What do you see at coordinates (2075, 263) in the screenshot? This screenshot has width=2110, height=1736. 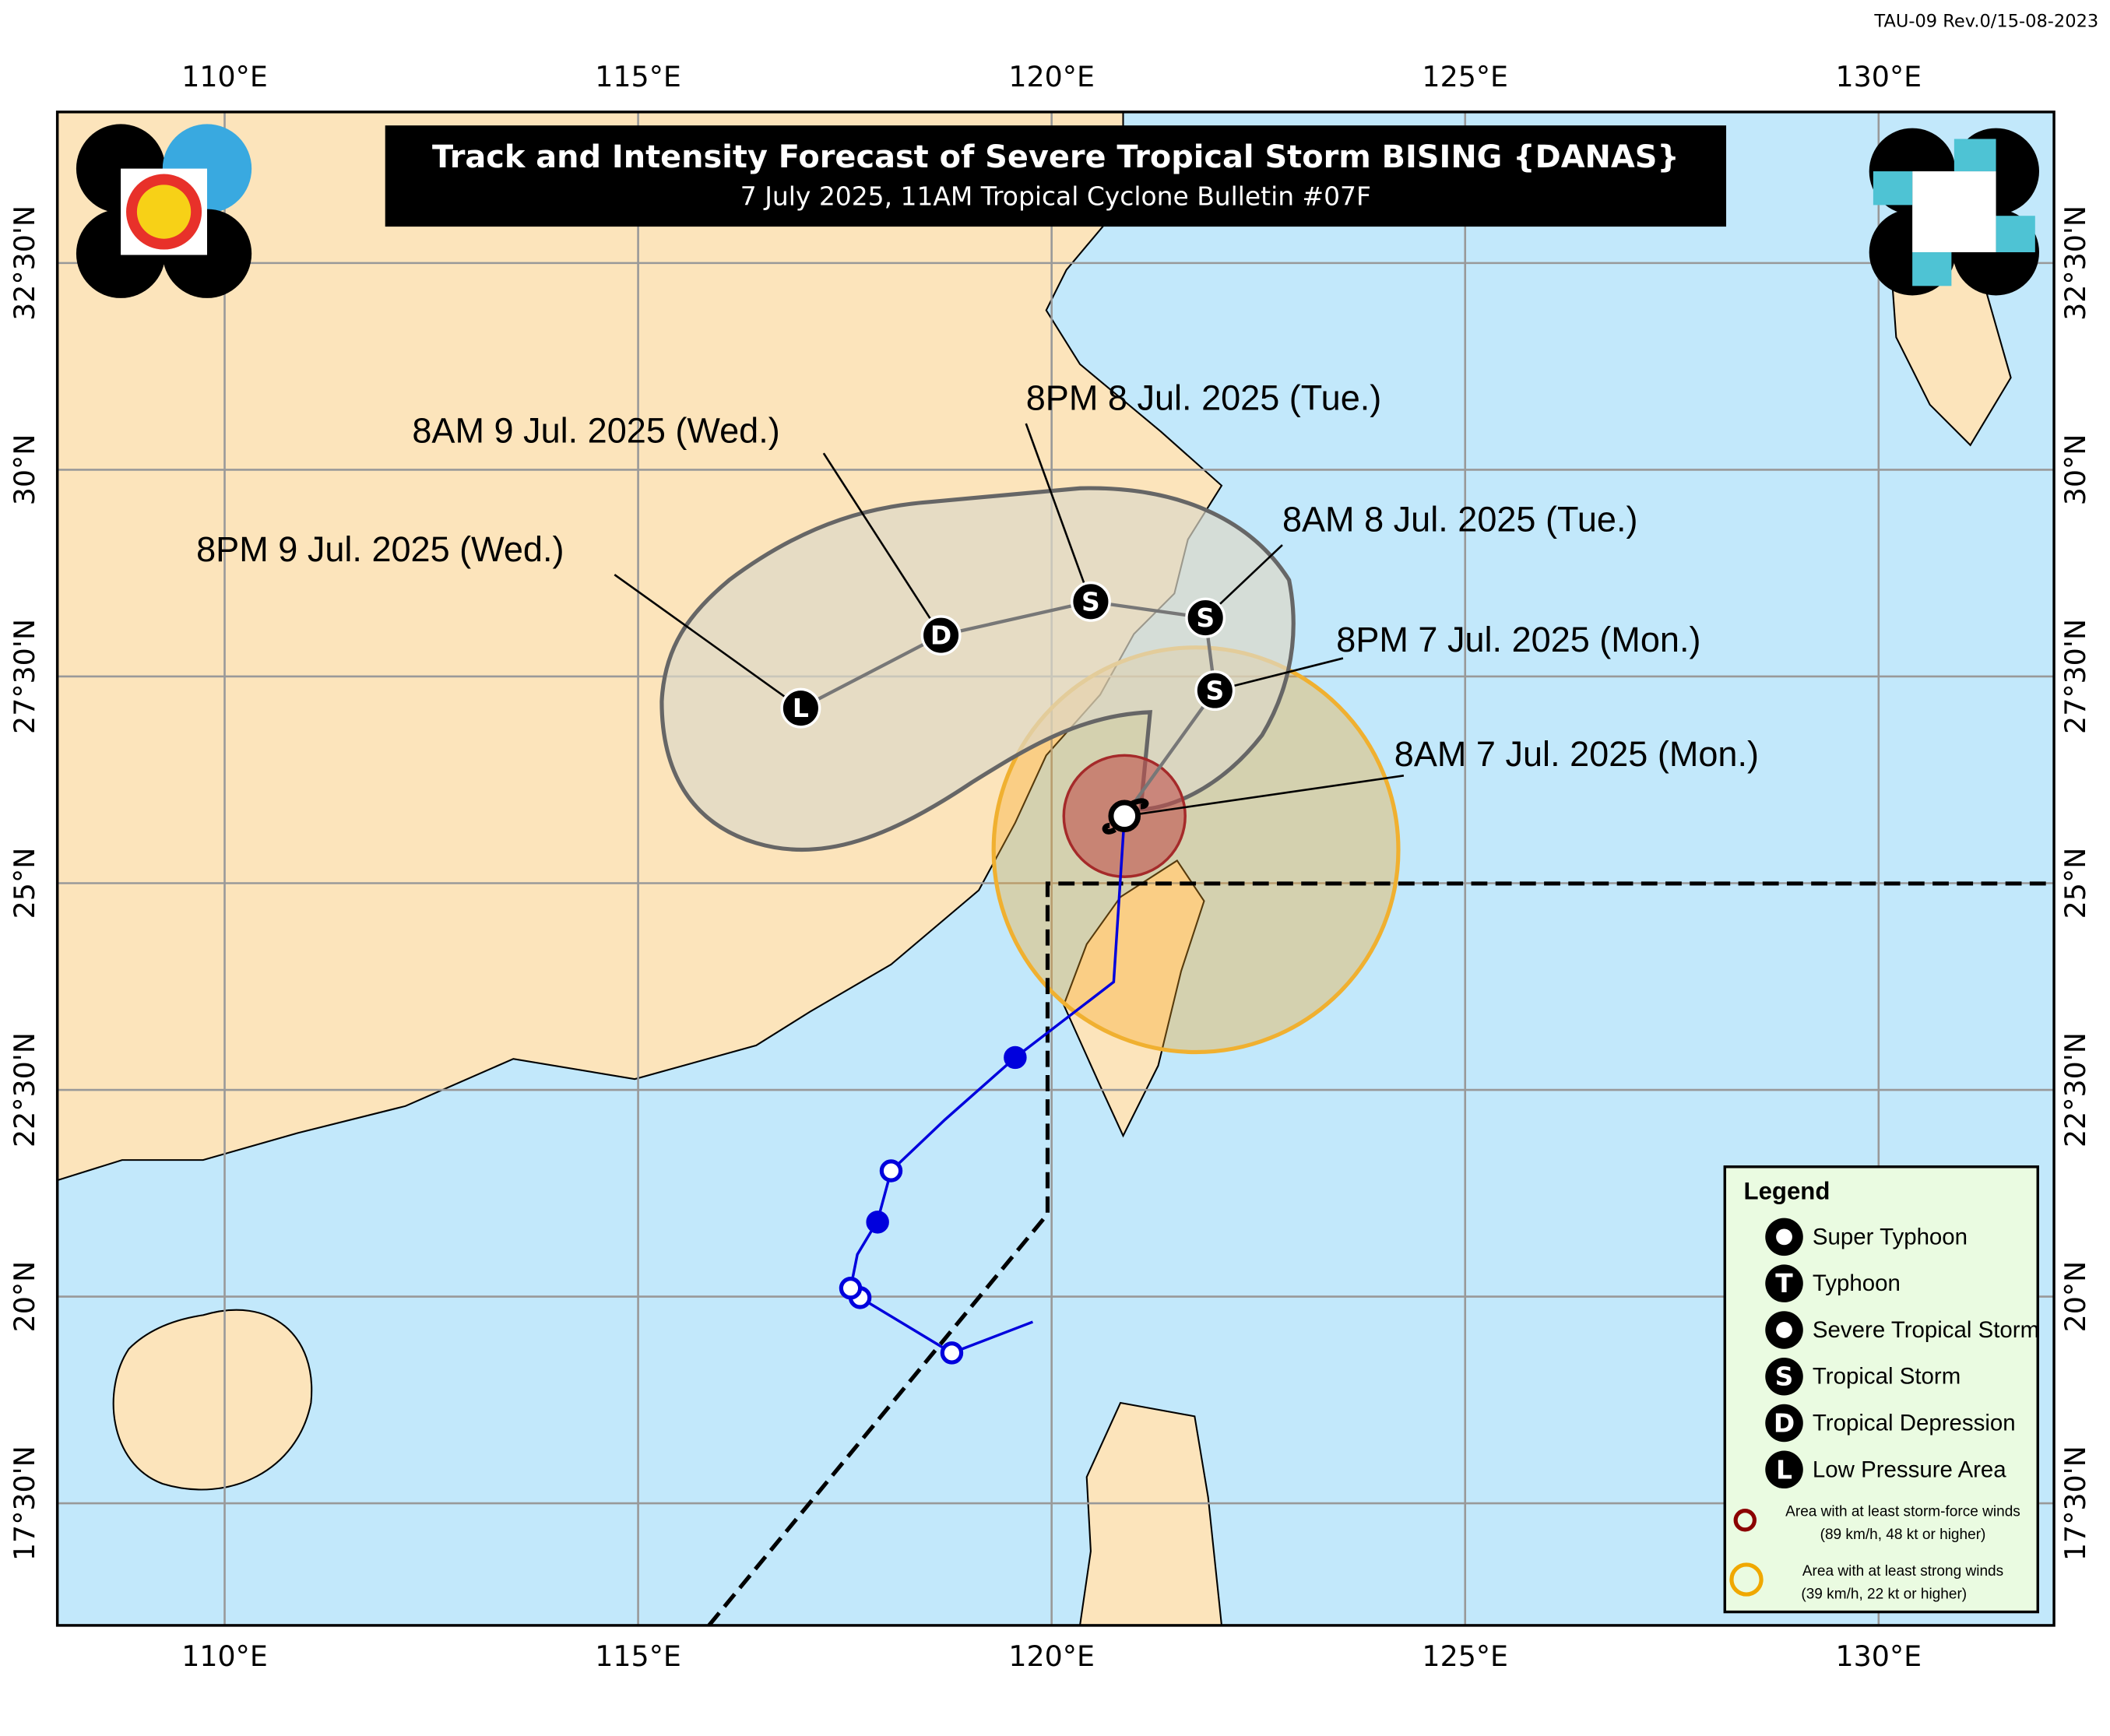 I see `lat-label-right: 32°30'N` at bounding box center [2075, 263].